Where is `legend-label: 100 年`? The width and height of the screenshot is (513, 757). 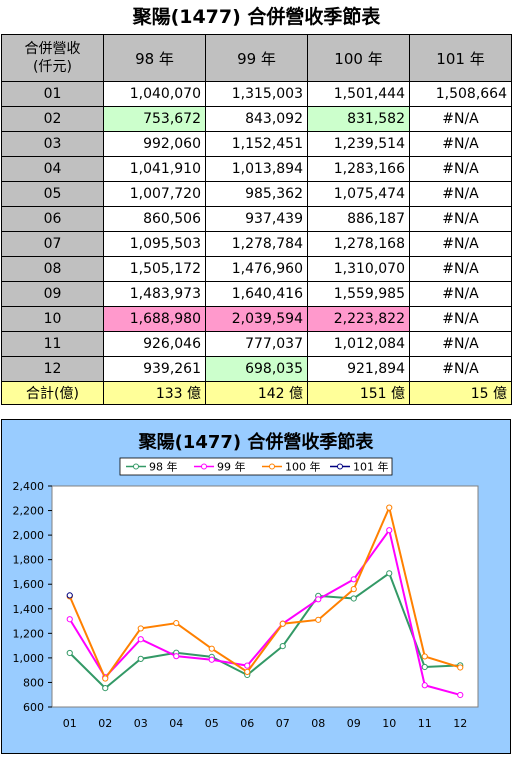
legend-label: 100 年 is located at coordinates (303, 467).